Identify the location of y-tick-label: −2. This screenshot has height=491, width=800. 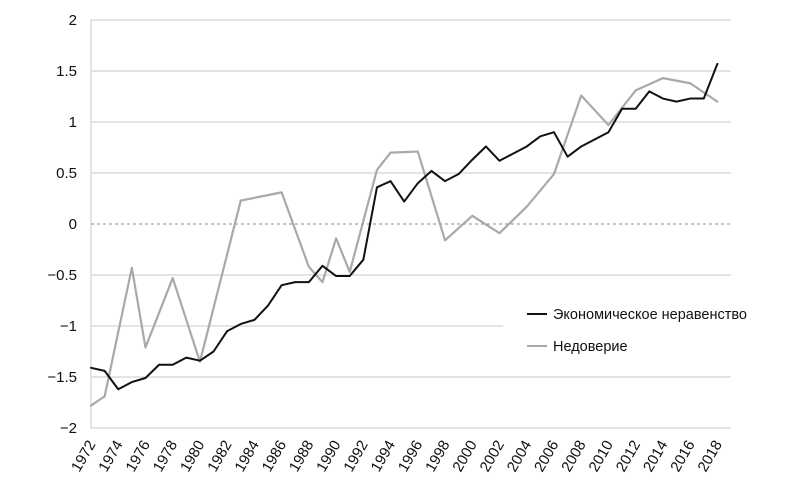
(68, 428).